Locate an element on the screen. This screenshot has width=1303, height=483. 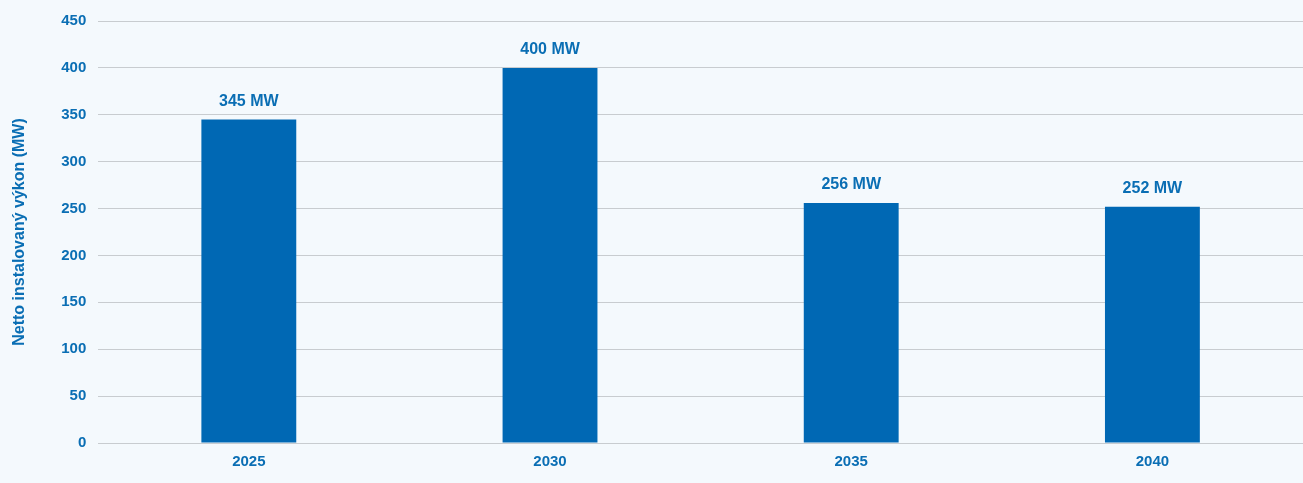
x-tick-label: 2035 is located at coordinates (851, 461).